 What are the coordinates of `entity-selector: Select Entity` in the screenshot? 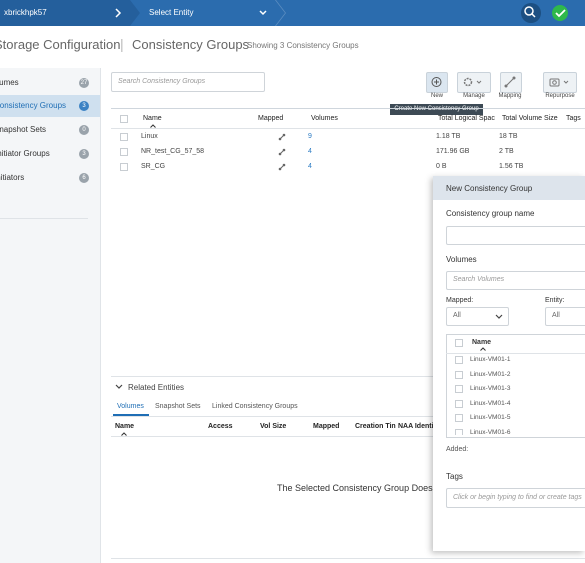 It's located at (171, 12).